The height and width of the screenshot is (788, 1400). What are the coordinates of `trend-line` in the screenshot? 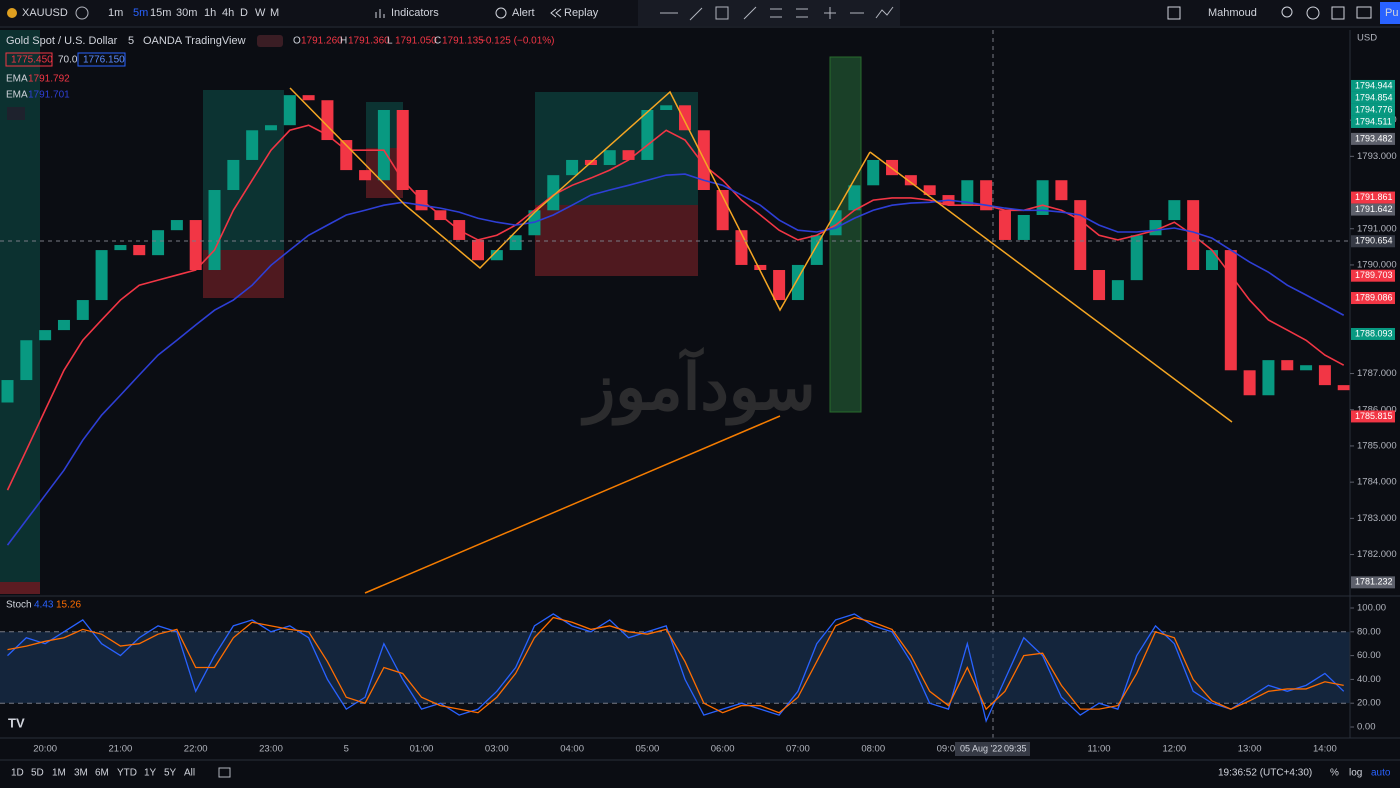 It's located at (1051, 287).